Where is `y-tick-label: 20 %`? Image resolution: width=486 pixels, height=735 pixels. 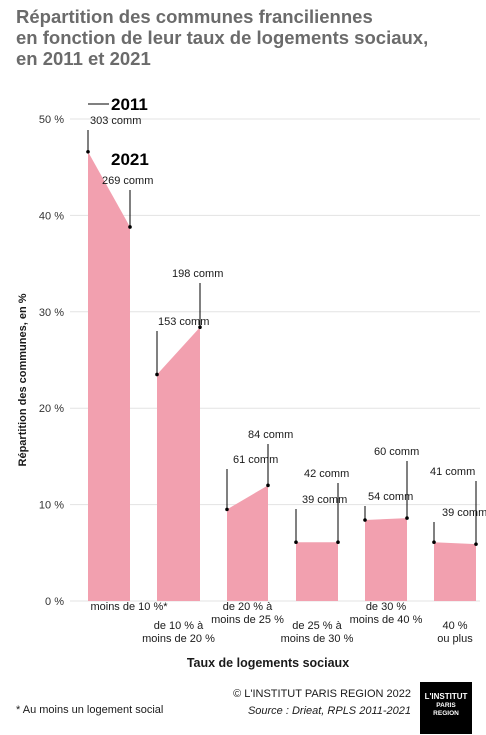
y-tick-label: 20 % is located at coordinates (51, 409).